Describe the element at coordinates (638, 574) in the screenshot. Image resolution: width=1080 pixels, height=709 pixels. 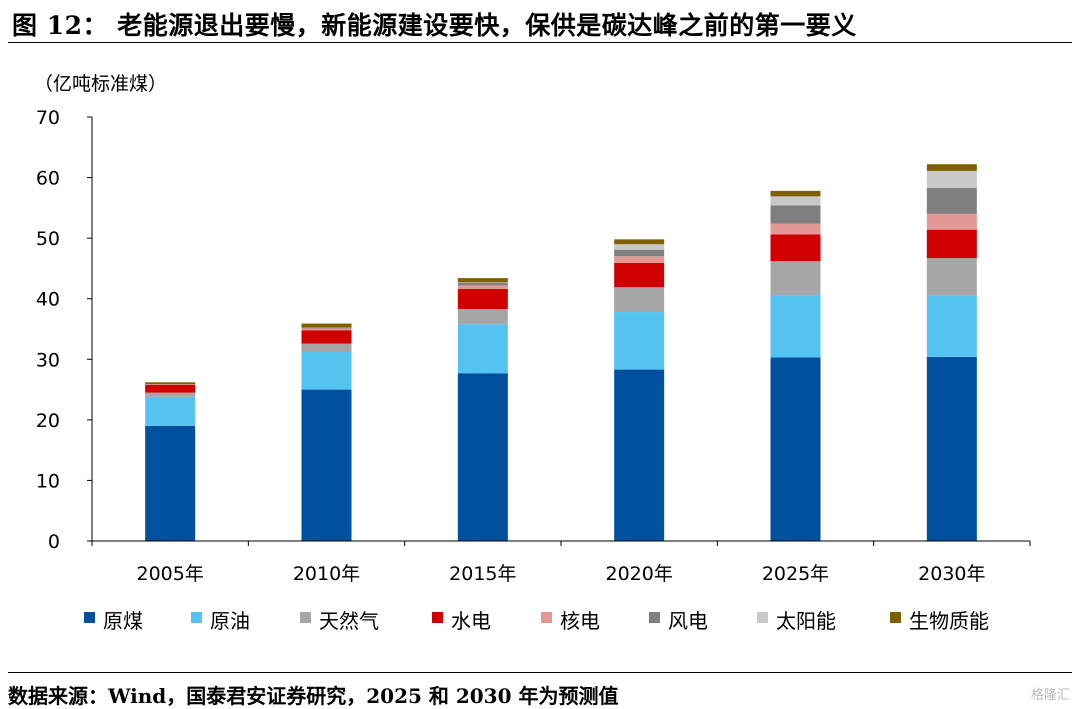
I see `x-tick-label: 2020年` at that location.